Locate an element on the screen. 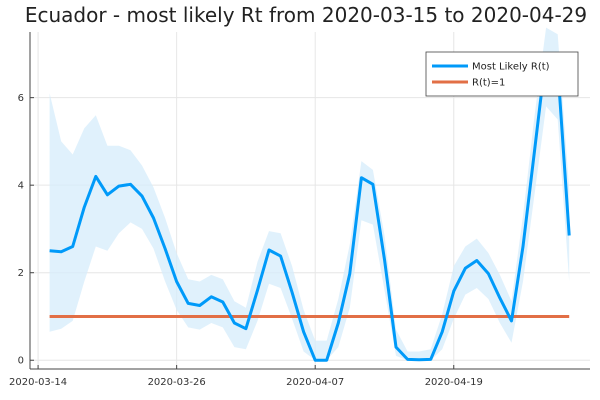 Image resolution: width=600 pixels, height=400 pixels. legend: Most Likely R(t) R(t)=1 is located at coordinates (502, 74).